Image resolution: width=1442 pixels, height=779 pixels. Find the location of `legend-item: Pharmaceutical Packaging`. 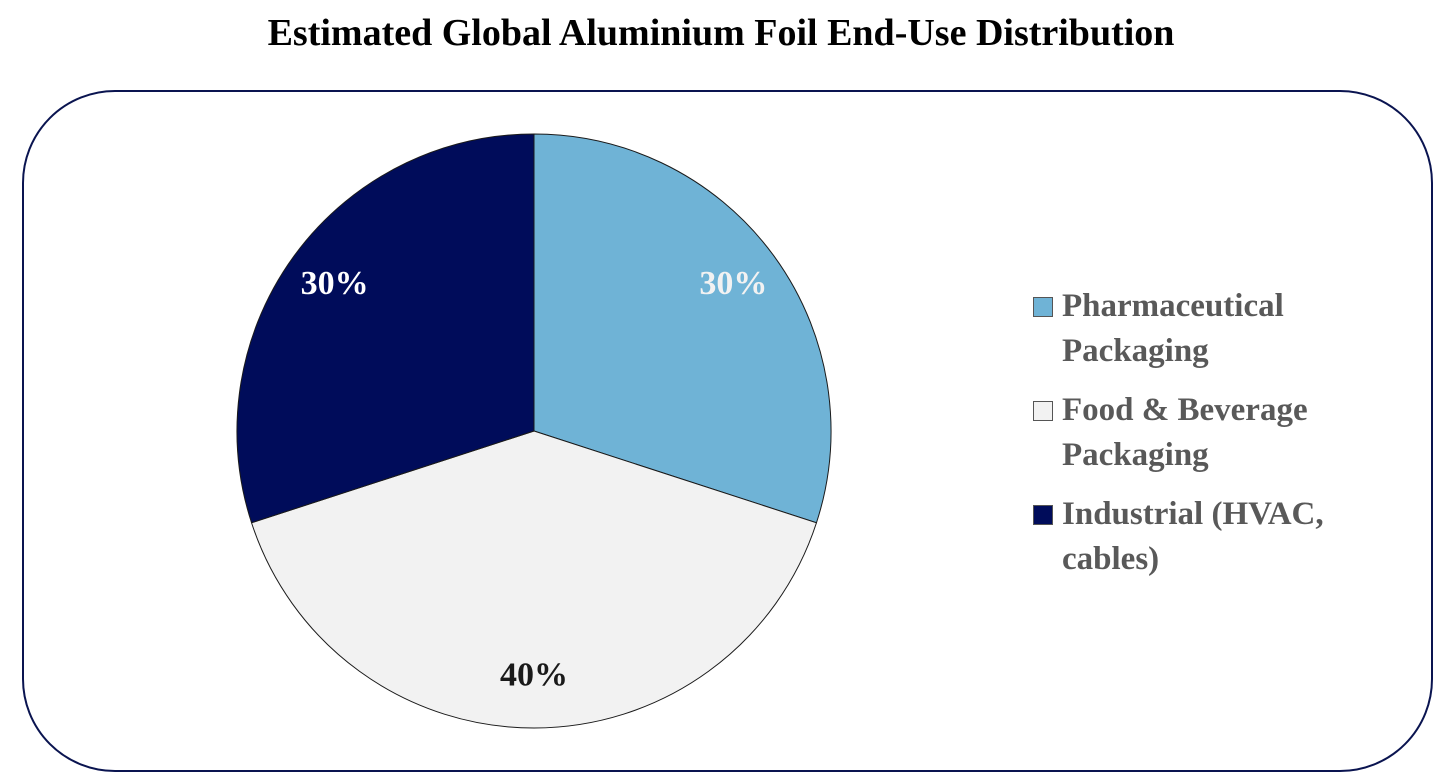

legend-item: Pharmaceutical Packaging is located at coordinates (1183, 329).